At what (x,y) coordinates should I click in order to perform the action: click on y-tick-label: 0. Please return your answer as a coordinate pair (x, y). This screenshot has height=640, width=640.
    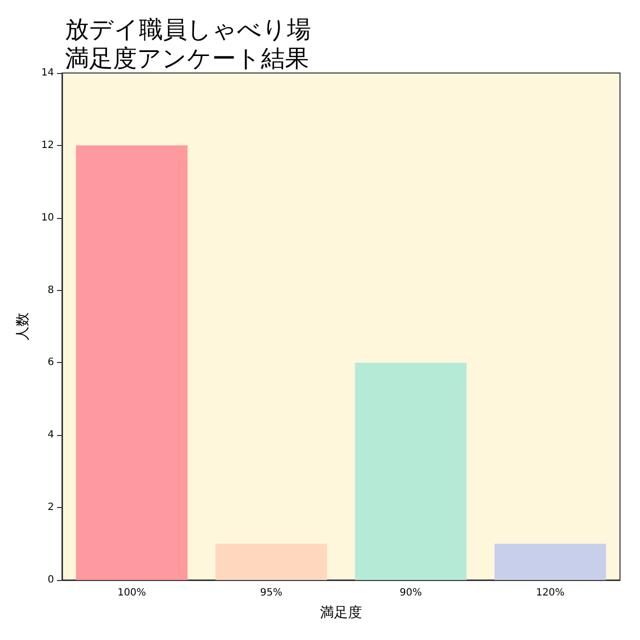
    Looking at the image, I should click on (51, 580).